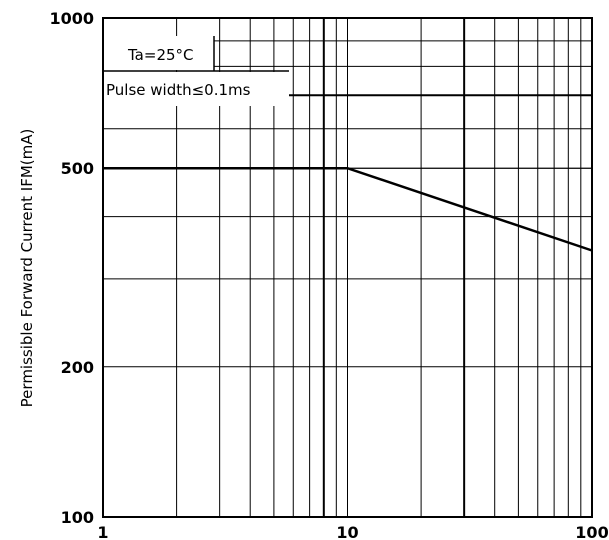 This screenshot has width=609, height=540. Describe the element at coordinates (160, 55) in the screenshot. I see `annotation-temperature: Ta=25°C` at that location.